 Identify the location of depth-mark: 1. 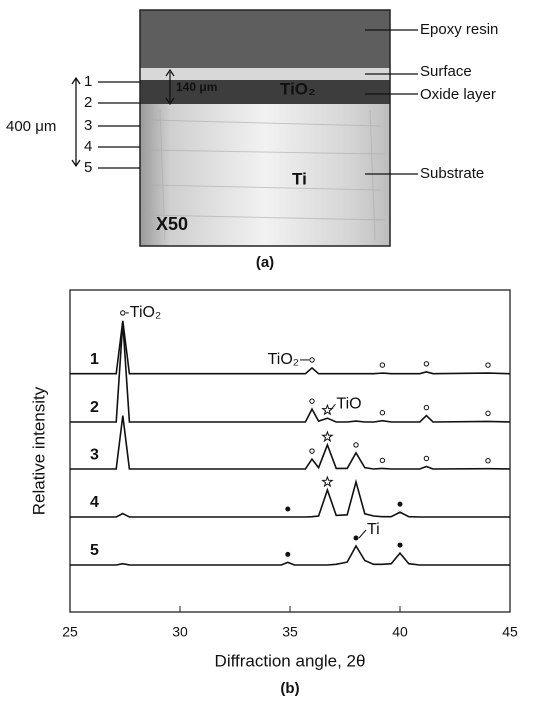
(88, 81).